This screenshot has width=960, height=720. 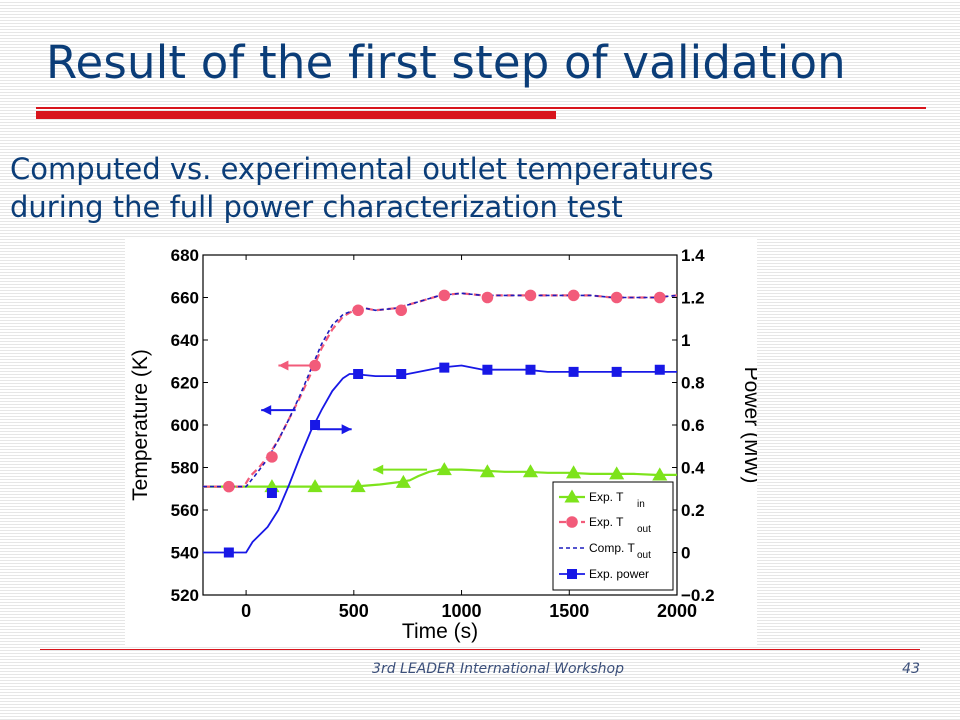 What do you see at coordinates (698, 595) in the screenshot?
I see `y2-tick-label: −0.2` at bounding box center [698, 595].